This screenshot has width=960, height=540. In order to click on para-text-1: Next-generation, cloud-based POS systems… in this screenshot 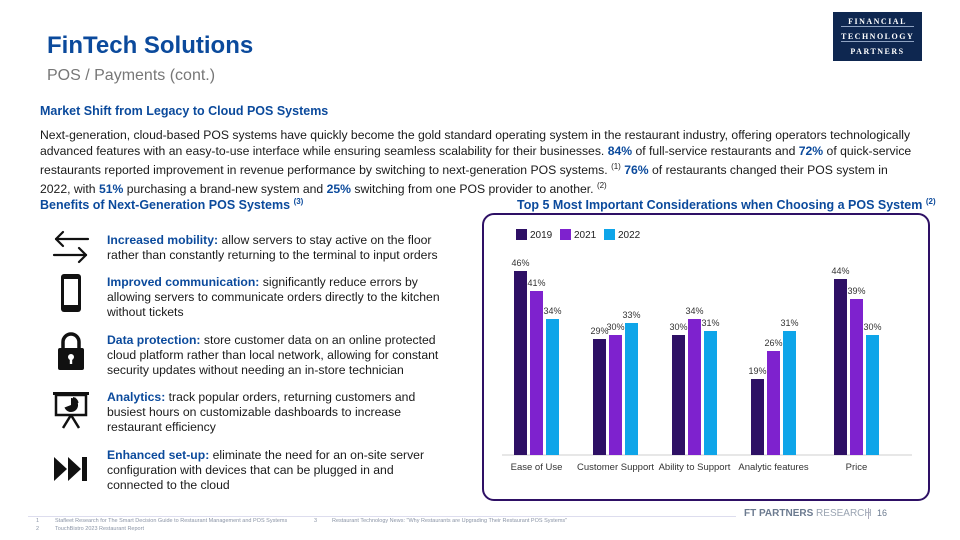, I will do `click(475, 143)`.